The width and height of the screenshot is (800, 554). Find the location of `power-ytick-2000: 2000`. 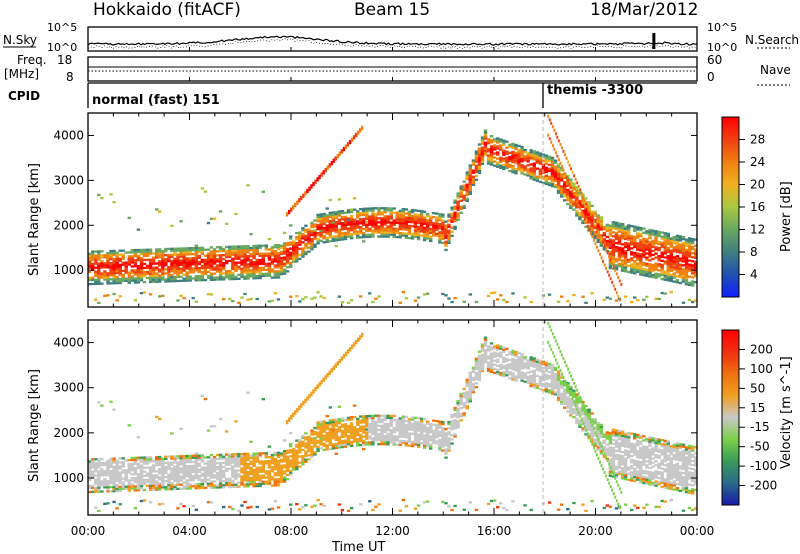

power-ytick-2000: 2000 is located at coordinates (68, 225).